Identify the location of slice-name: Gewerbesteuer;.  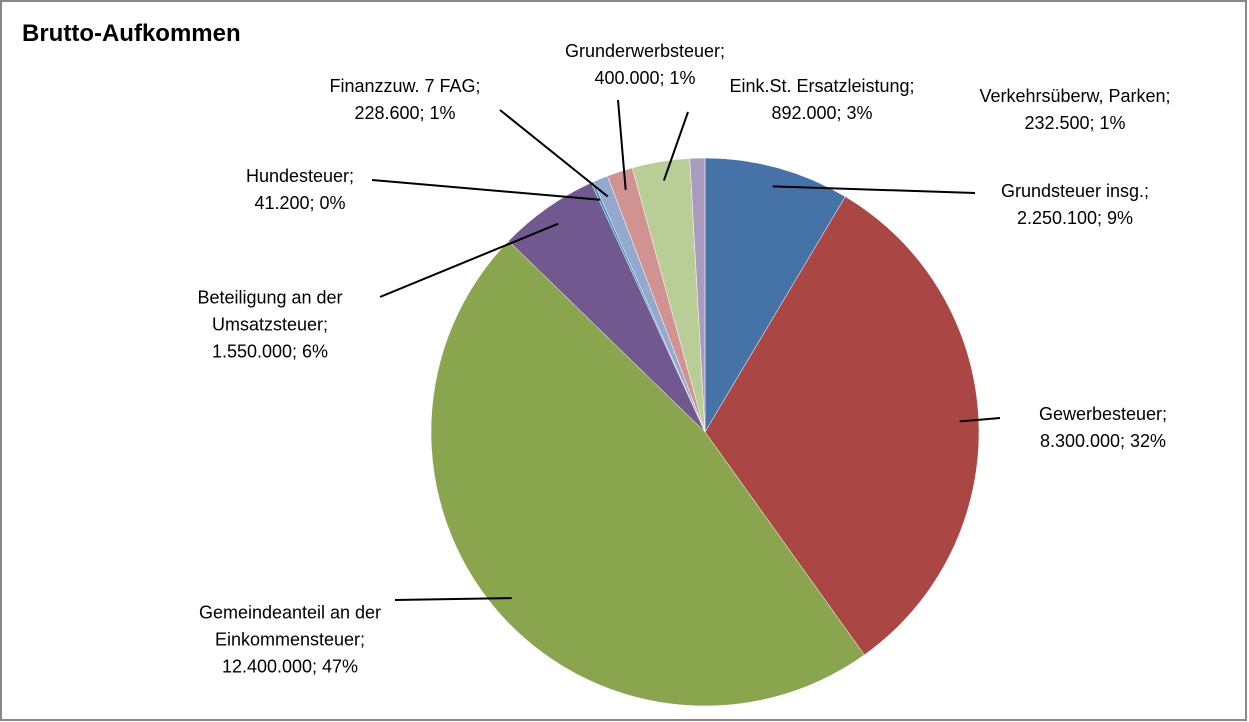
(1103, 414).